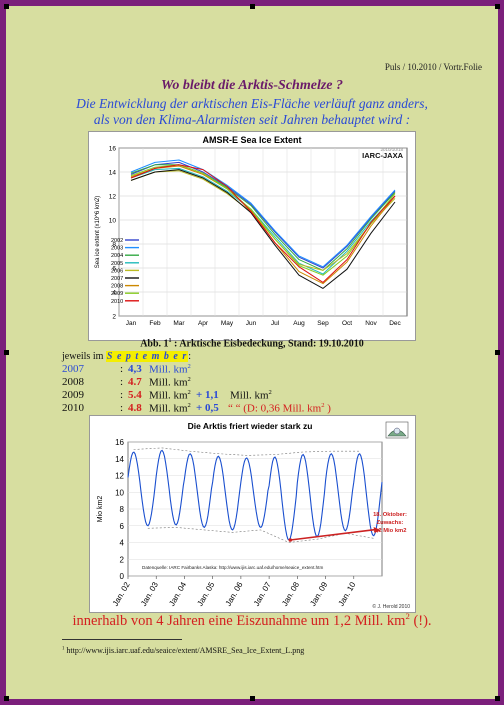  What do you see at coordinates (147, 356) in the screenshot?
I see `september-highlight: S e p t e m b e r` at bounding box center [147, 356].